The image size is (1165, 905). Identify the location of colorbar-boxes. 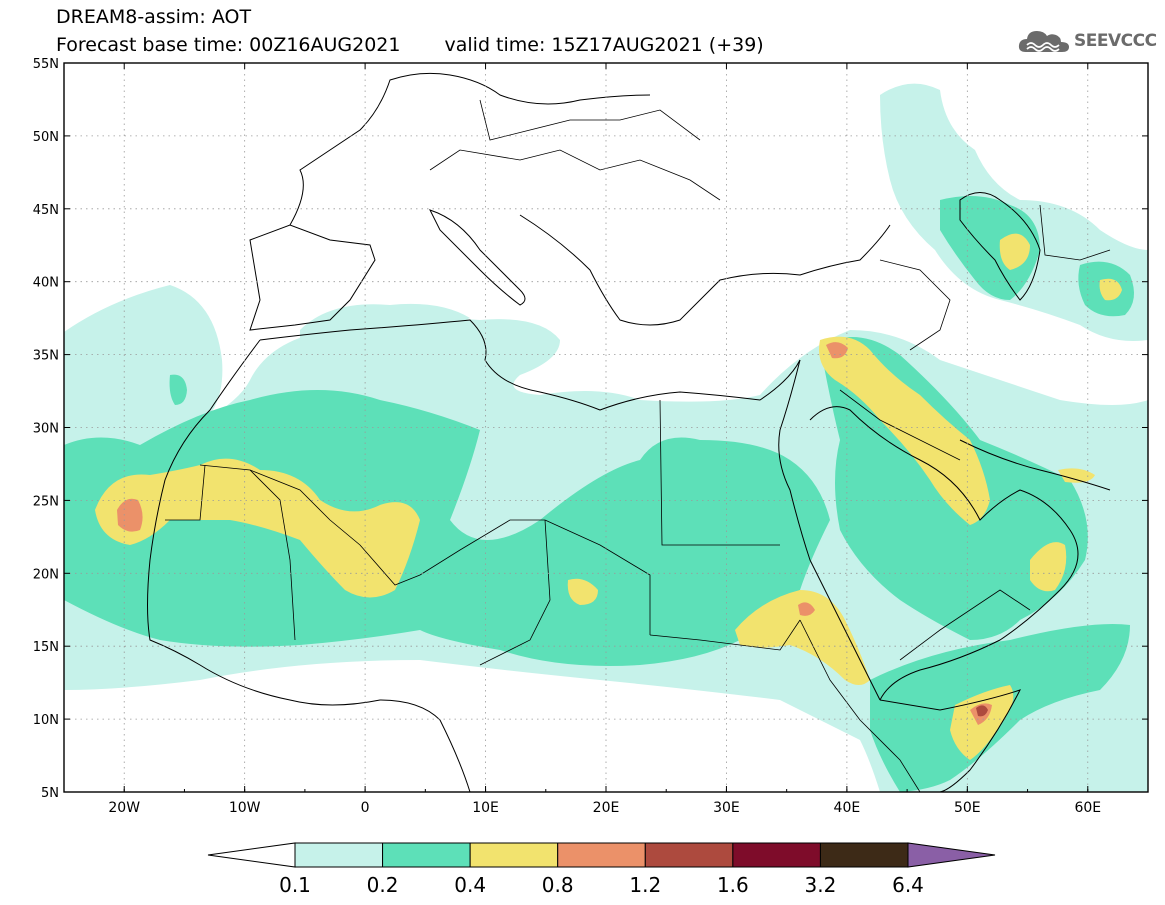
(601, 855).